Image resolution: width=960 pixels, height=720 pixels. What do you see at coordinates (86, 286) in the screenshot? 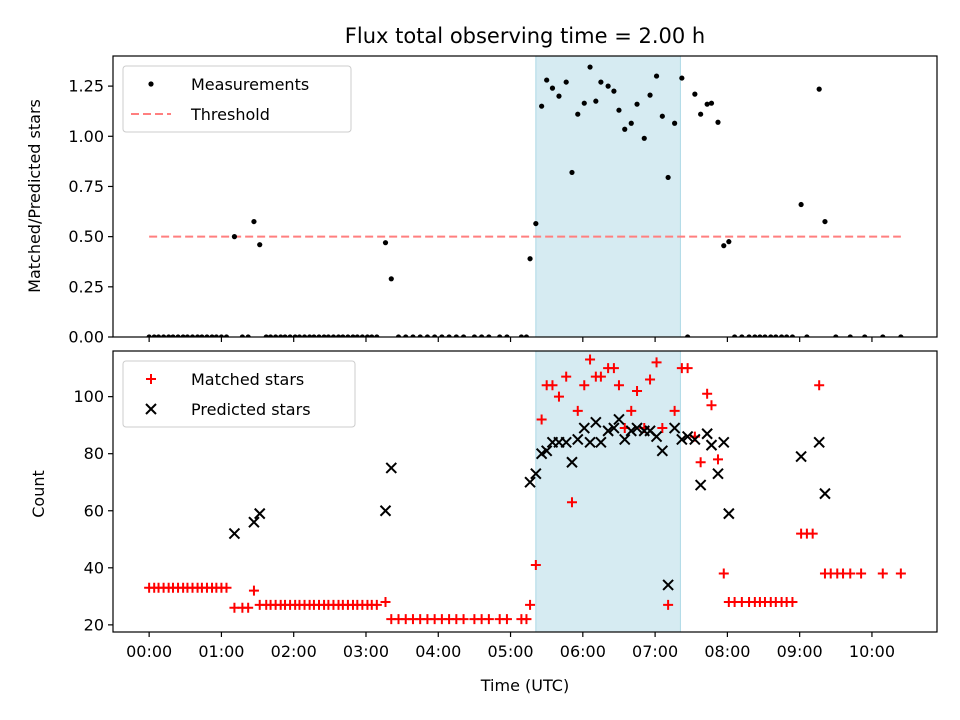
I see `top-y-tick-label: 0.25` at bounding box center [86, 286].